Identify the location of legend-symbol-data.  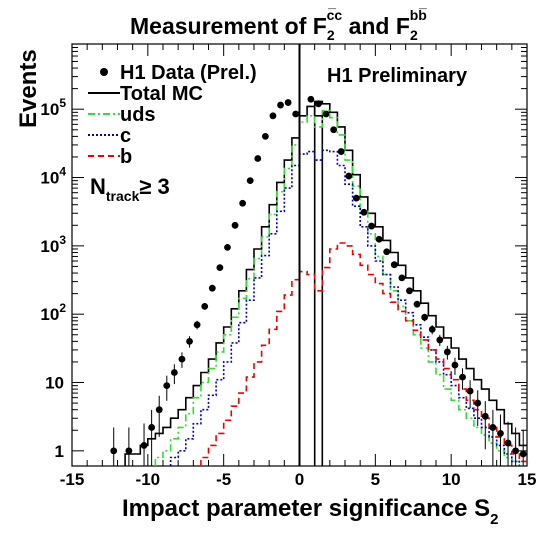
(104, 72).